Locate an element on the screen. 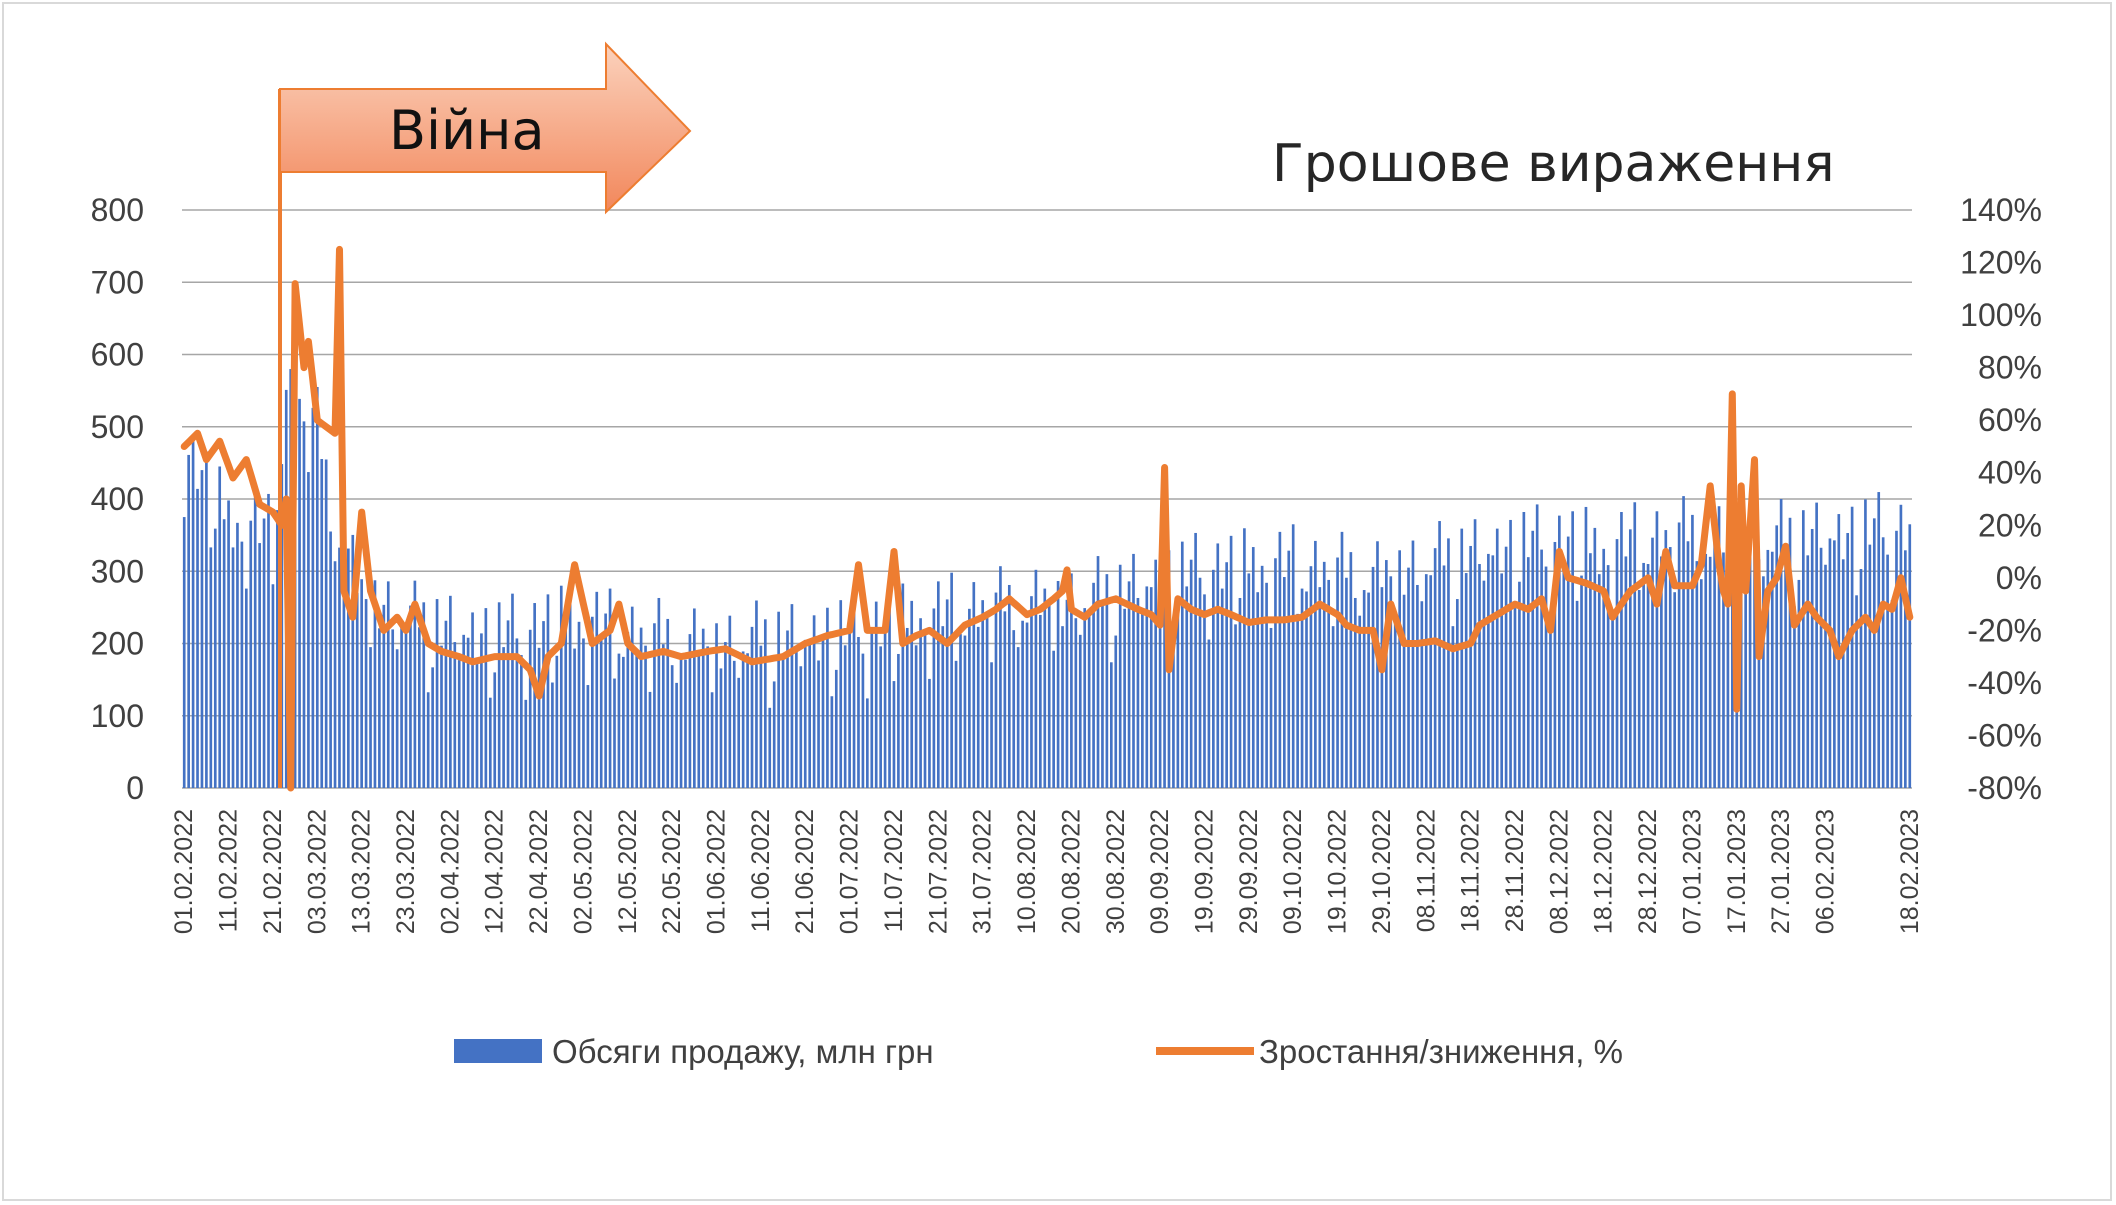 The height and width of the screenshot is (1205, 2116). x-tick-label: 31.07.2022 is located at coordinates (983, 871).